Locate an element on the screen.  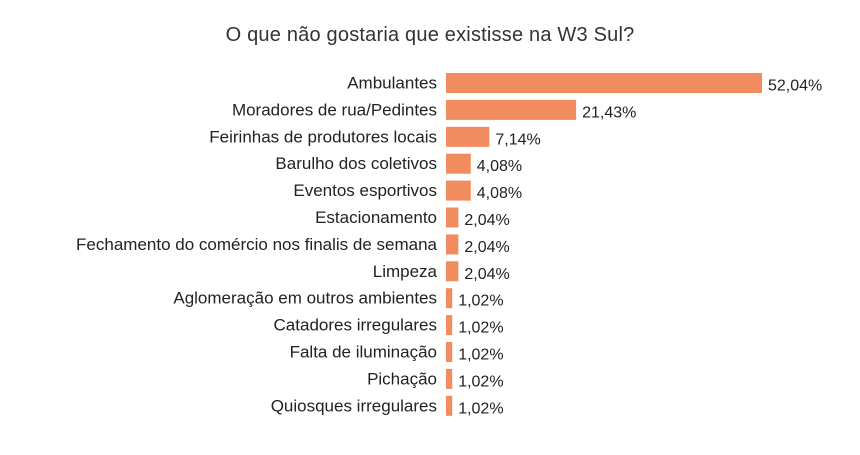
category-label: Catadores irregulares is located at coordinates (355, 325).